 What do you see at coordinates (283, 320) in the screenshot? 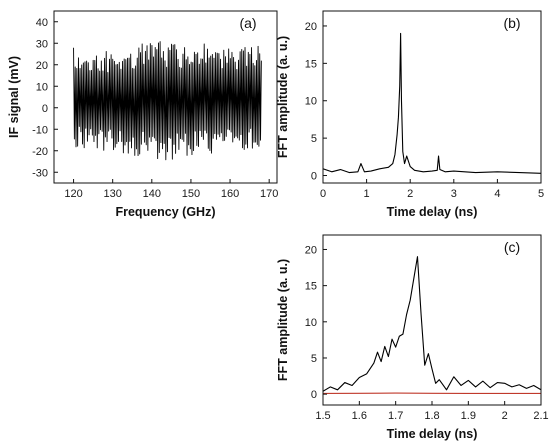
I see `panel-c-y-axis-title: FFT amplitude (a. u.)` at bounding box center [283, 320].